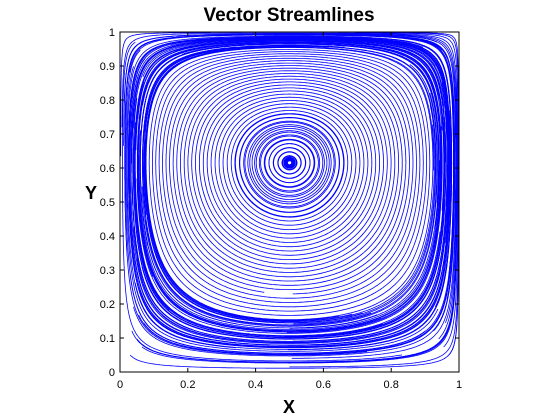  Describe the element at coordinates (187, 385) in the screenshot. I see `x-tick-label: 0.2` at that location.